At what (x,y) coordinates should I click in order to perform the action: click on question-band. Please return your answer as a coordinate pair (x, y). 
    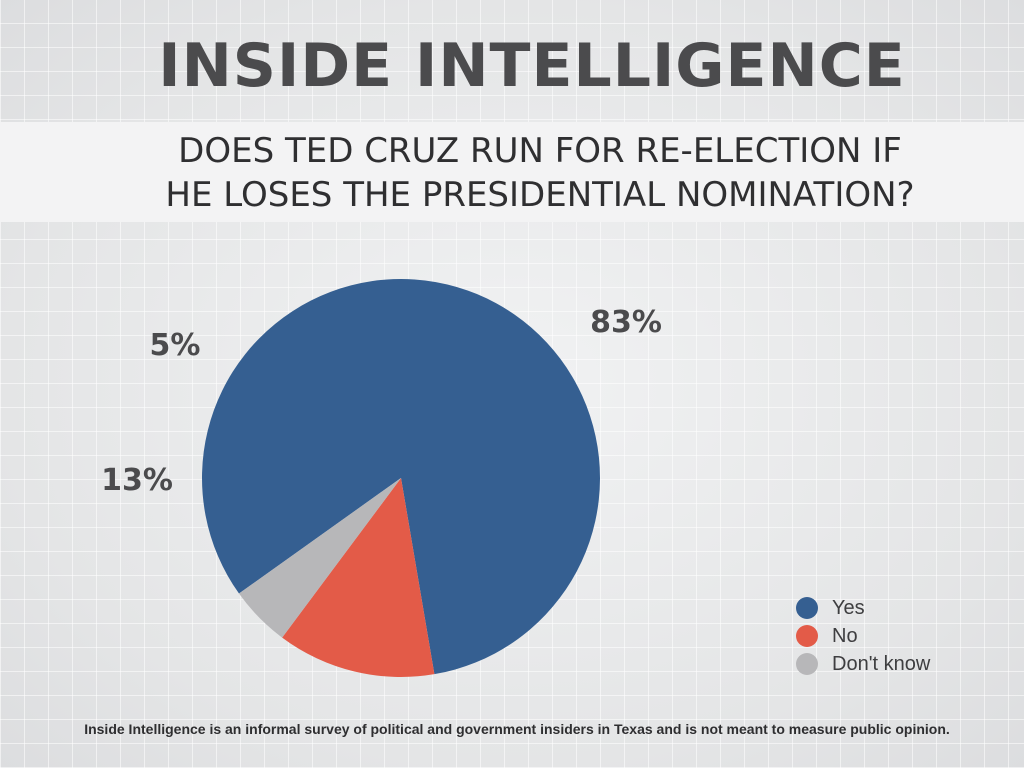
    Looking at the image, I should click on (512, 172).